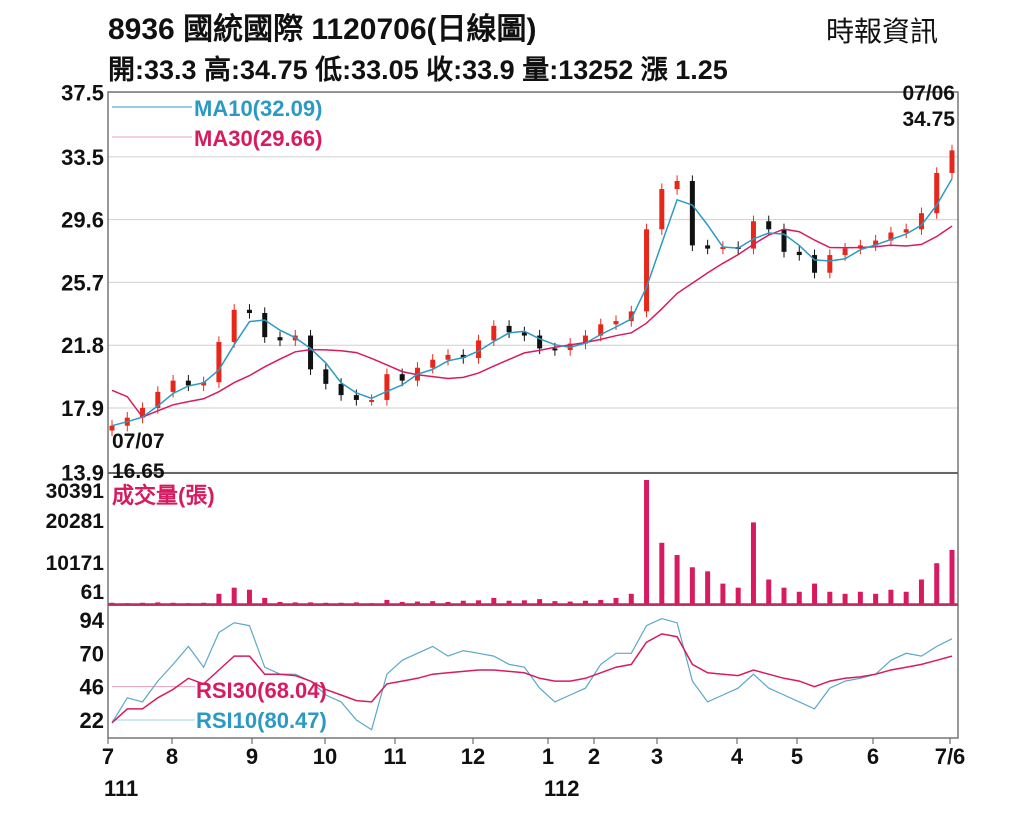 The height and width of the screenshot is (819, 1024). Describe the element at coordinates (548, 756) in the screenshot. I see `x-tick-label: 1` at that location.